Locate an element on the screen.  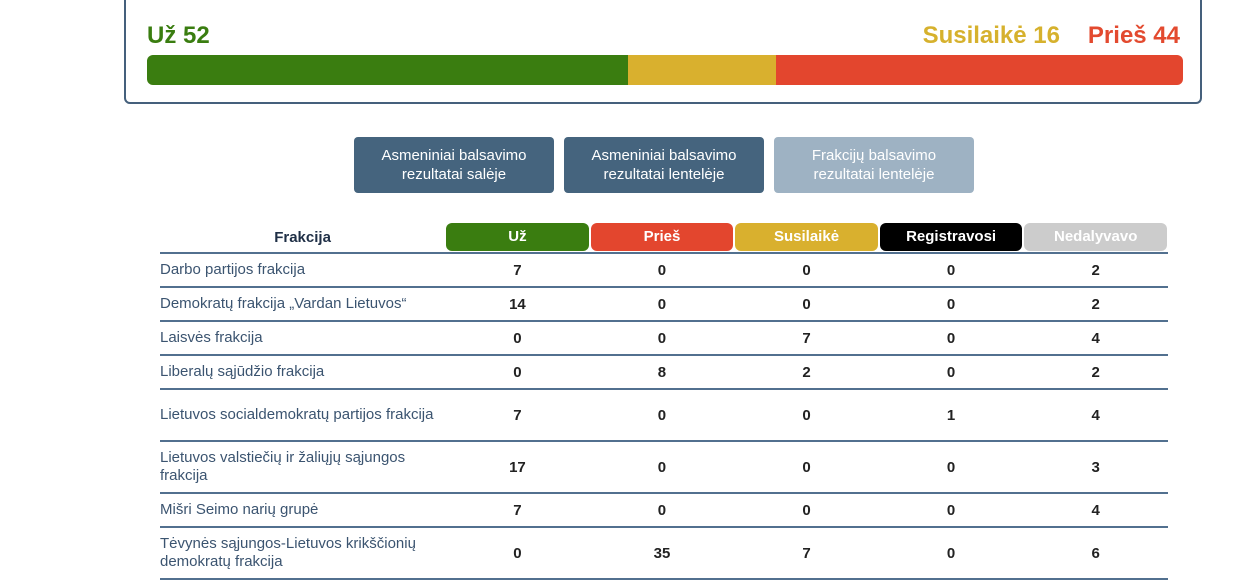
cell-uz: 14 is located at coordinates (517, 303).